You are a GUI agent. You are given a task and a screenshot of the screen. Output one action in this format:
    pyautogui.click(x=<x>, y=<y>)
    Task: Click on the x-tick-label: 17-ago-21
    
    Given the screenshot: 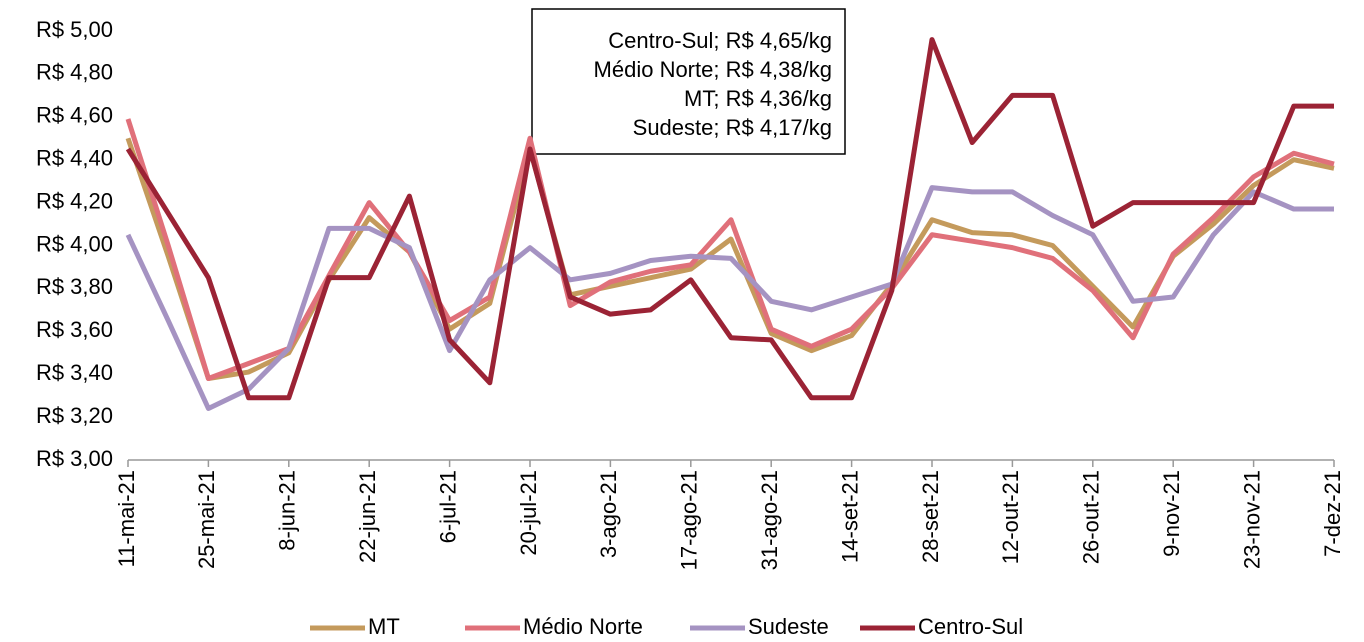 What is the action you would take?
    pyautogui.click(x=689, y=520)
    